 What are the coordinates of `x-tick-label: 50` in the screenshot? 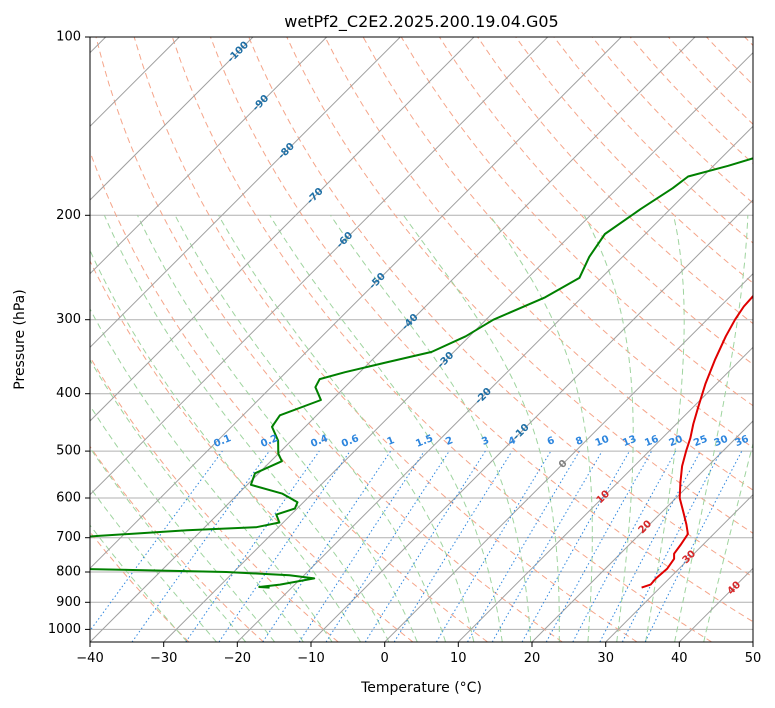 It's located at (753, 658).